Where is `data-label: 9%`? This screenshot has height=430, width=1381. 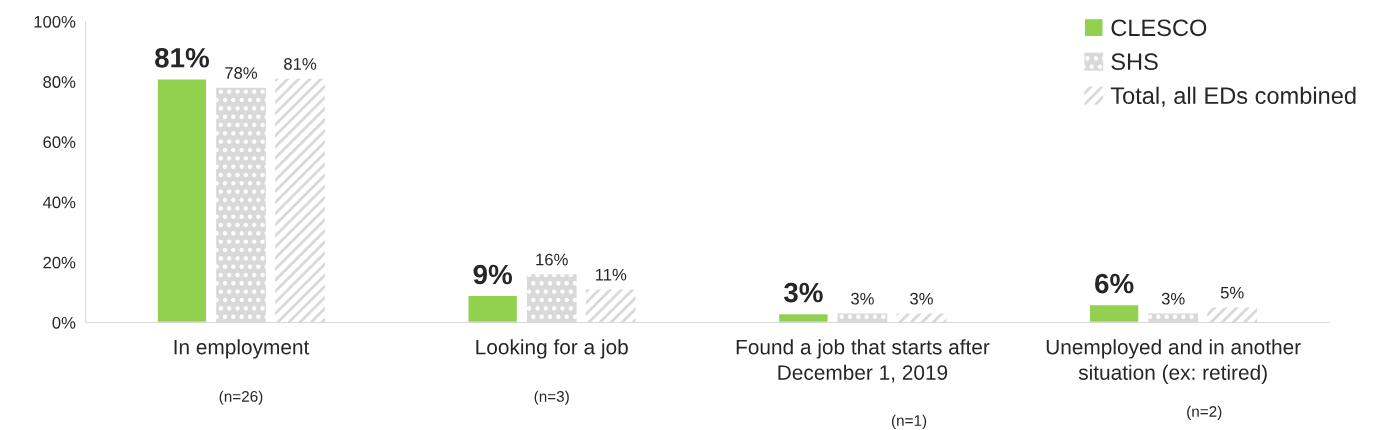 data-label: 9% is located at coordinates (493, 274).